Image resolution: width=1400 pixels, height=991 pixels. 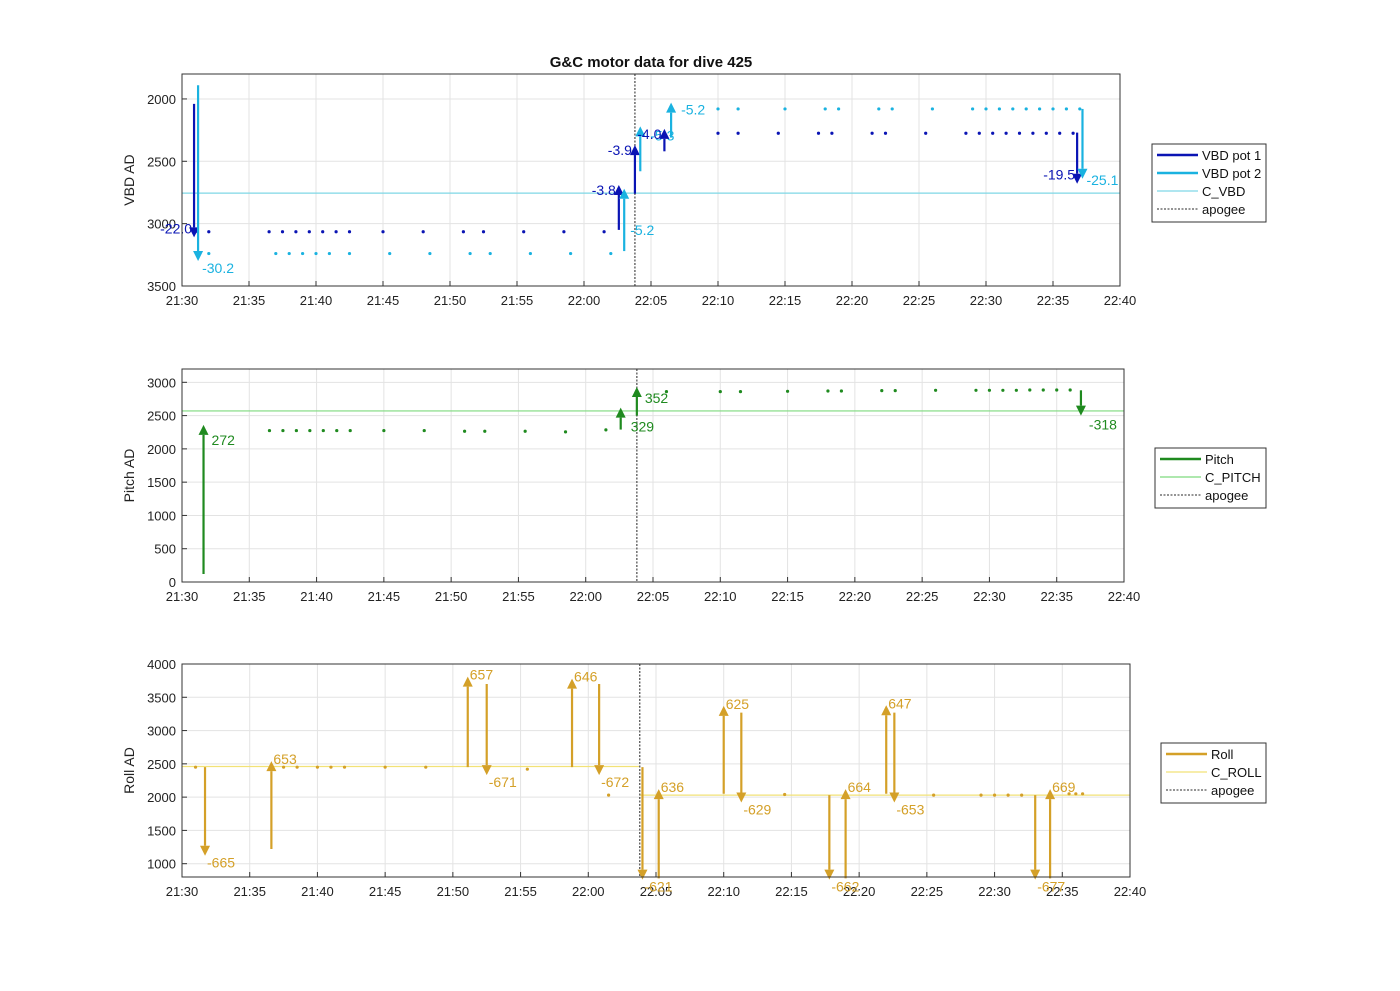 What do you see at coordinates (1130, 891) in the screenshot?
I see `roll-x-tick-label: 22:40` at bounding box center [1130, 891].